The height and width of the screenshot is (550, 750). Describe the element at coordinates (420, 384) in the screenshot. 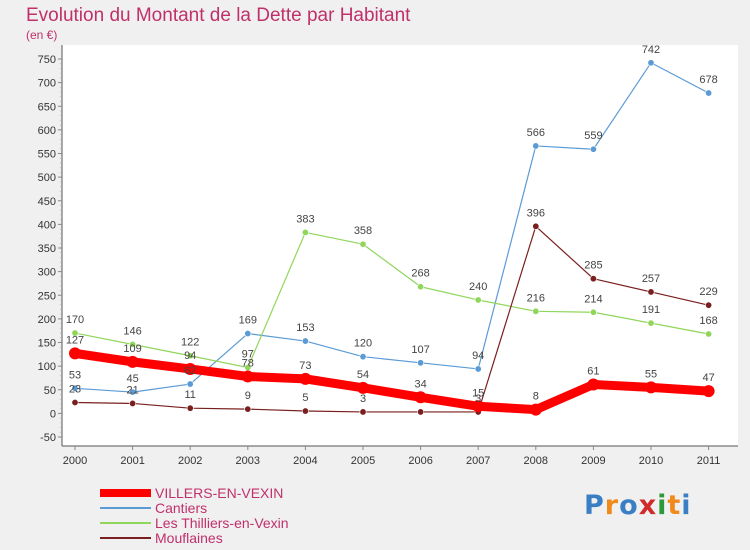

I see `data-label: 34` at that location.